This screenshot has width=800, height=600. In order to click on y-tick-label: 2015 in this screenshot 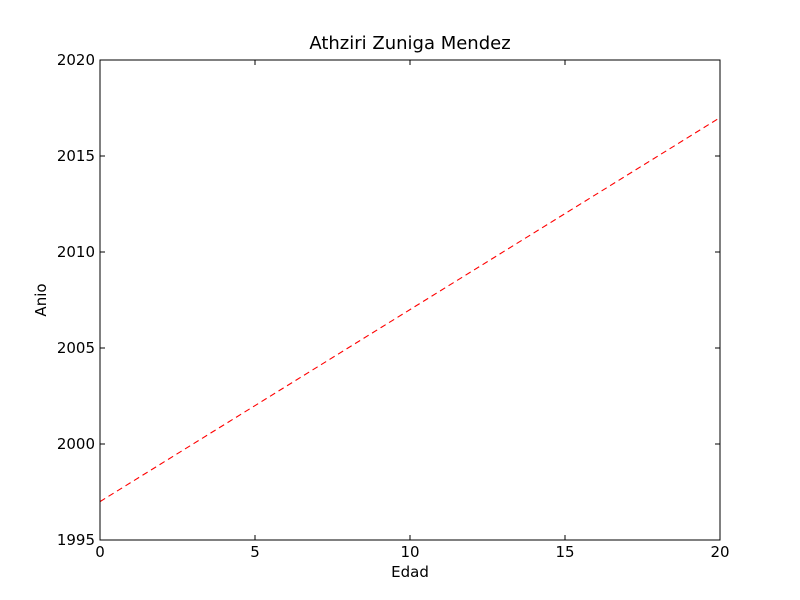, I will do `click(76, 156)`.